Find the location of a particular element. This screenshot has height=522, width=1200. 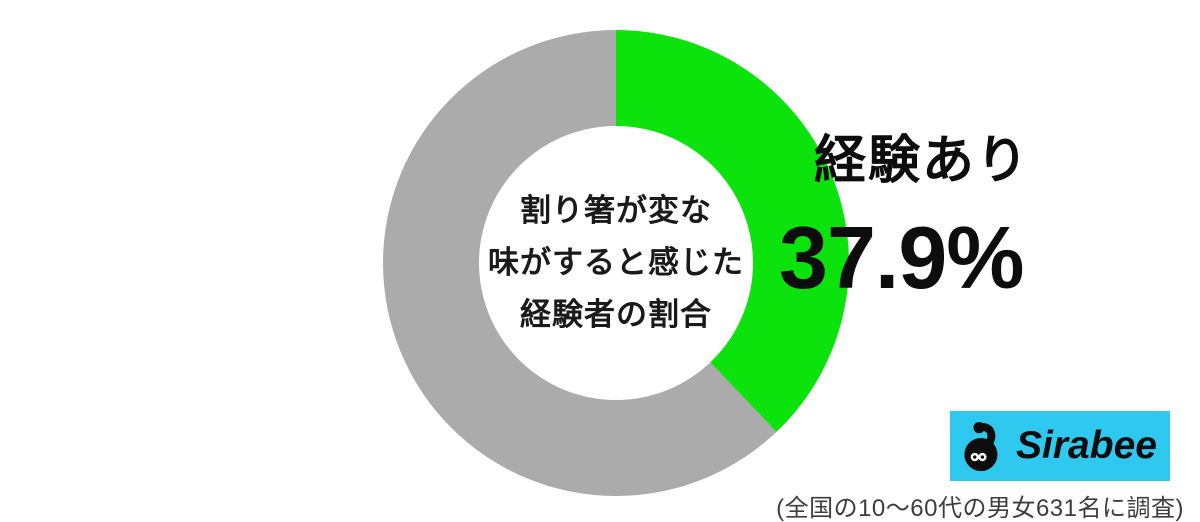

sirabee-logo: Sirabee is located at coordinates (1060, 446).